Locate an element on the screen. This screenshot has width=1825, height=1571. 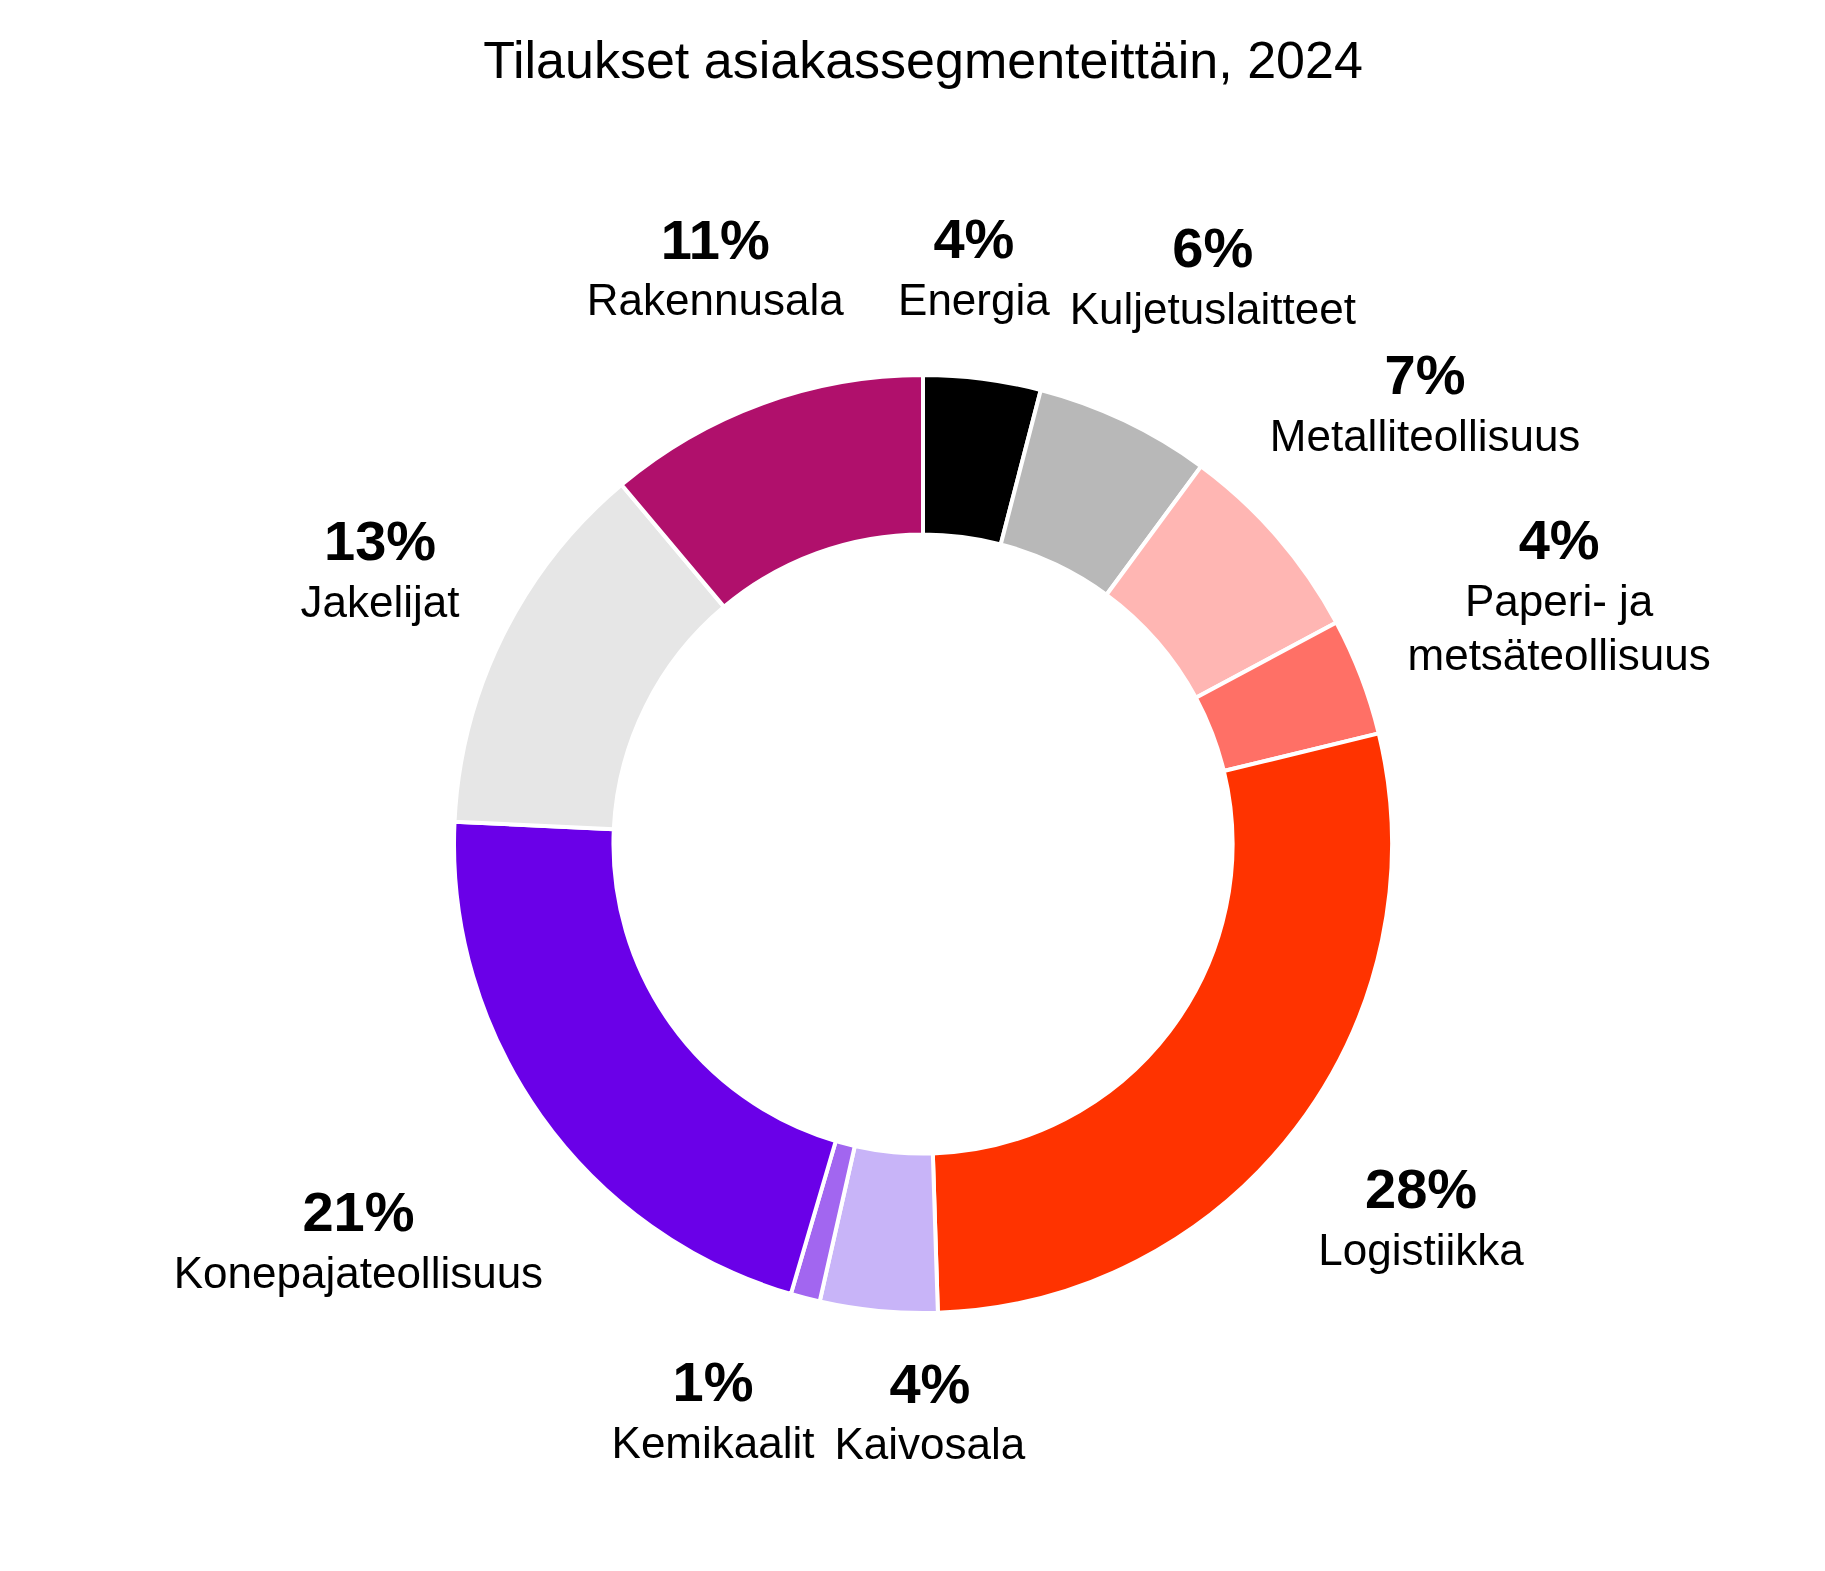
slice-label: Kuljetuslaitteet is located at coordinates (1212, 308).